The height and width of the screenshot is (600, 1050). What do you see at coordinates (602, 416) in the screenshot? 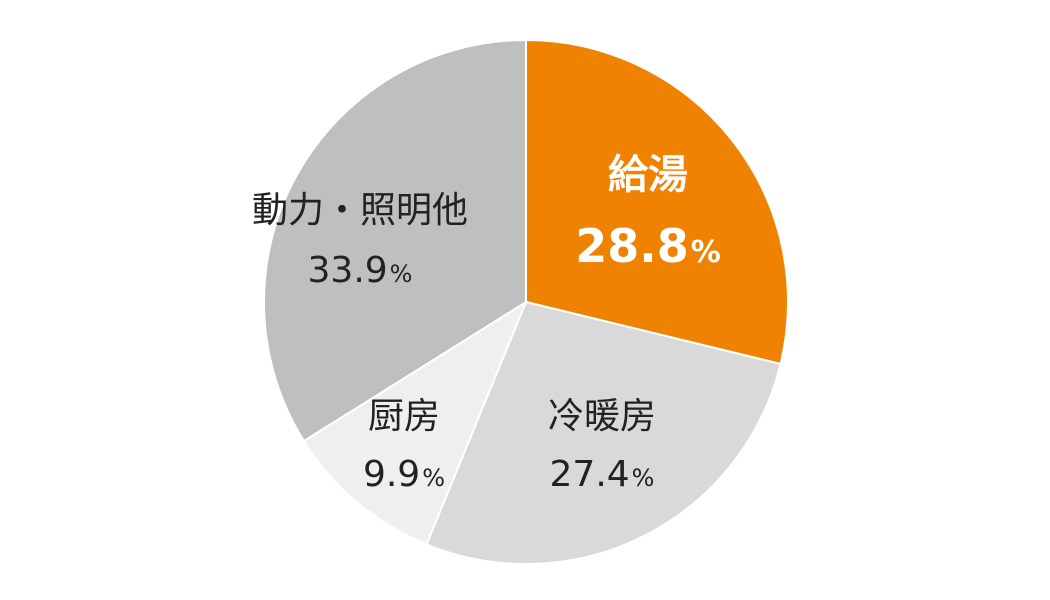
I see `slice-label-2: 冷暖房` at bounding box center [602, 416].